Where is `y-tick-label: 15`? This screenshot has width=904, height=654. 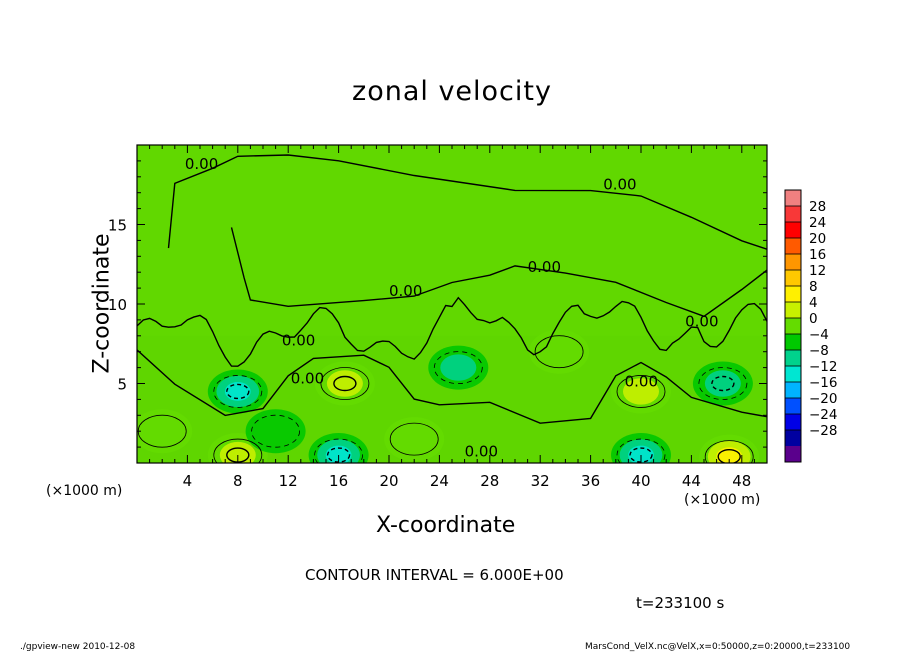 y-tick-label: 15 is located at coordinates (117, 226).